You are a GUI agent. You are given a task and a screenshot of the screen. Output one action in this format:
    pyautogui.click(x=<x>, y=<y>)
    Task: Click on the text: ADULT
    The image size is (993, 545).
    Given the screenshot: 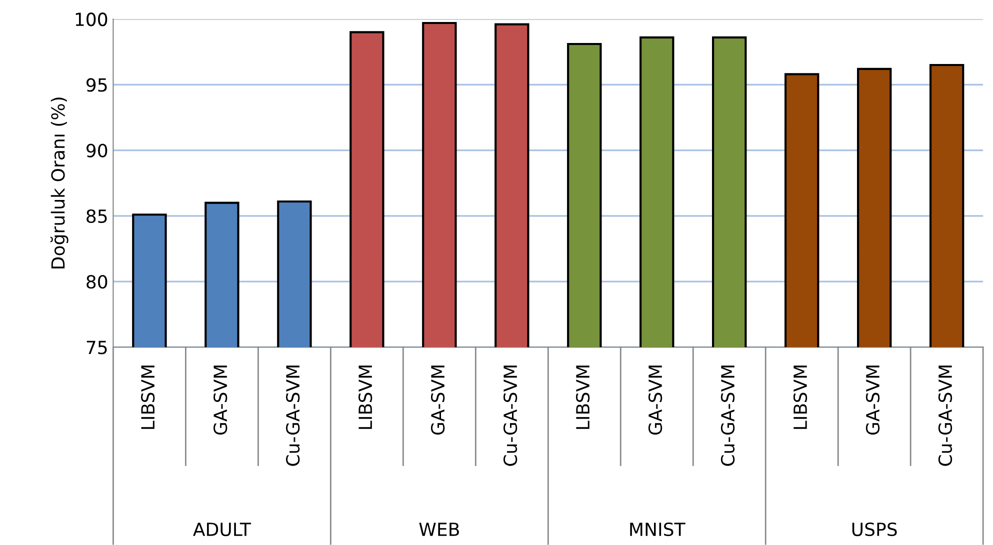 What is the action you would take?
    pyautogui.click(x=222, y=529)
    